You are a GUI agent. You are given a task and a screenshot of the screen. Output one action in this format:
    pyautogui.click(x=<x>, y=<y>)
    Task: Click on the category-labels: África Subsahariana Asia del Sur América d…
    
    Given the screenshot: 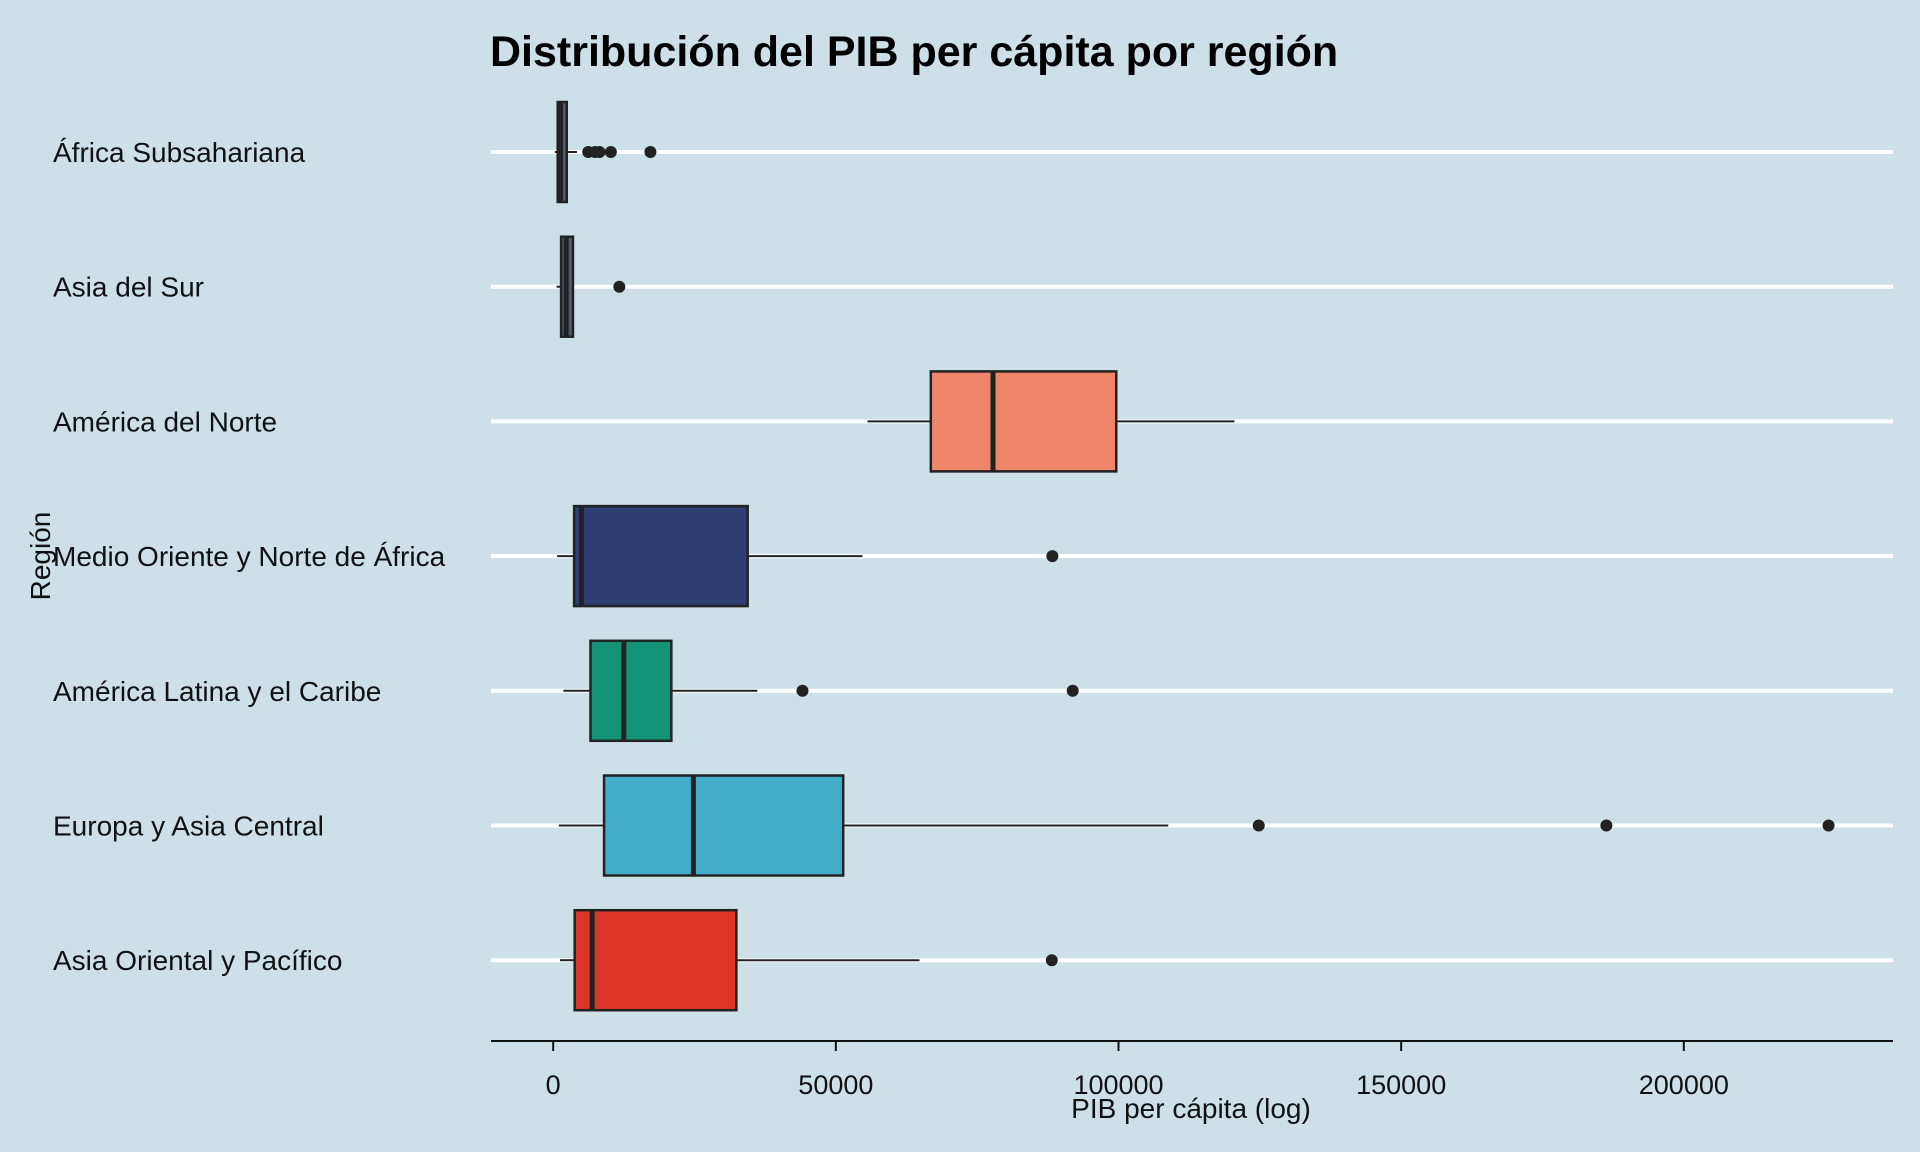 What is the action you would take?
    pyautogui.click(x=249, y=556)
    